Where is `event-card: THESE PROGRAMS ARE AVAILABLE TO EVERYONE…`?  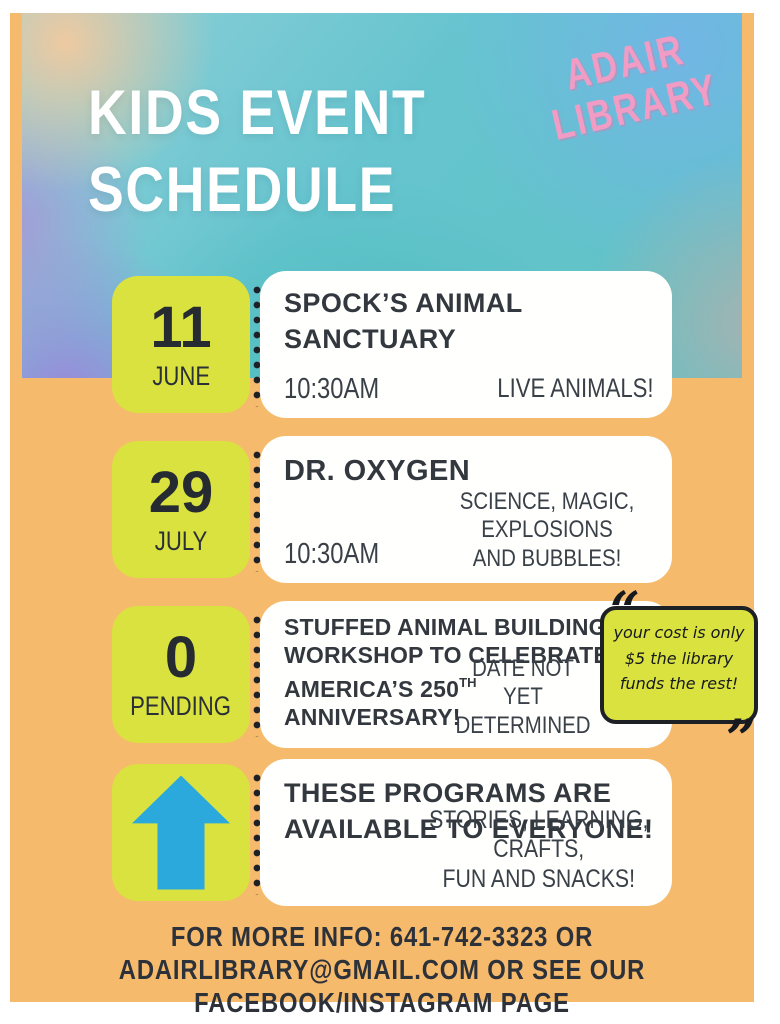
event-card: THESE PROGRAMS ARE AVAILABLE TO EVERYONE… is located at coordinates (466, 832).